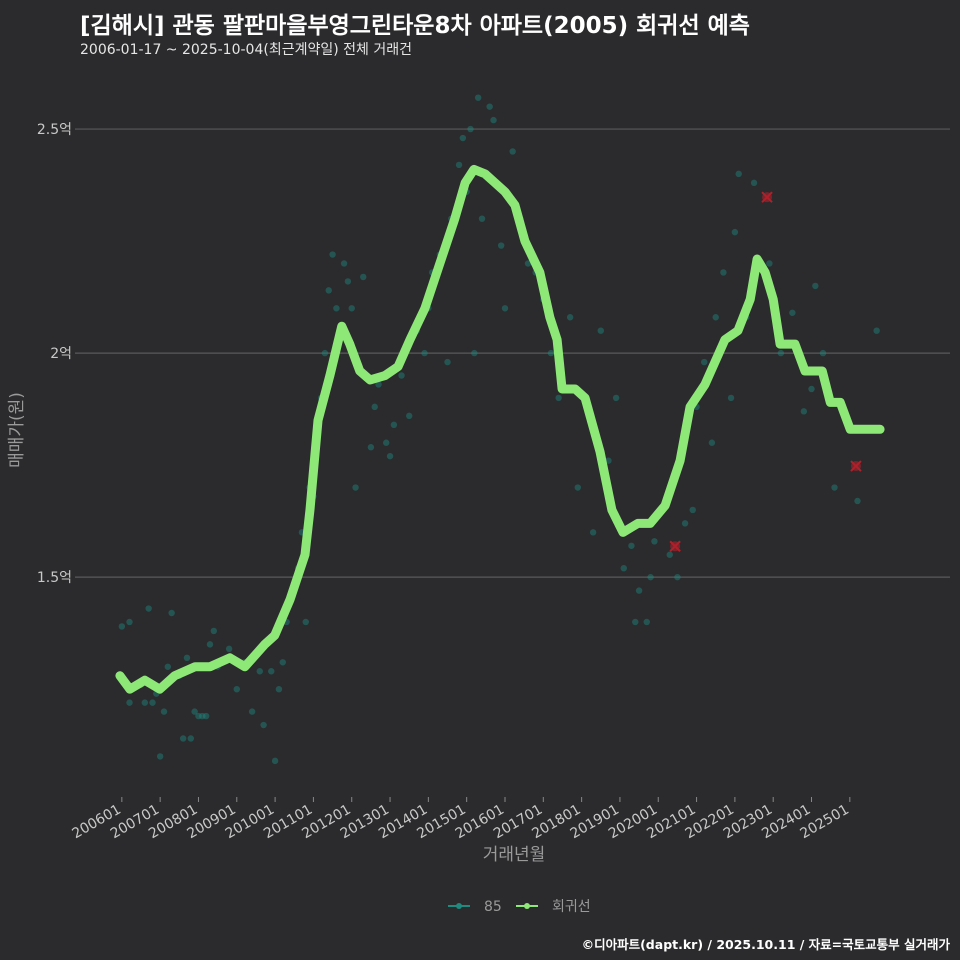 The image size is (960, 960). What do you see at coordinates (765, 371) in the screenshot?
I see `outlier-markers` at bounding box center [765, 371].